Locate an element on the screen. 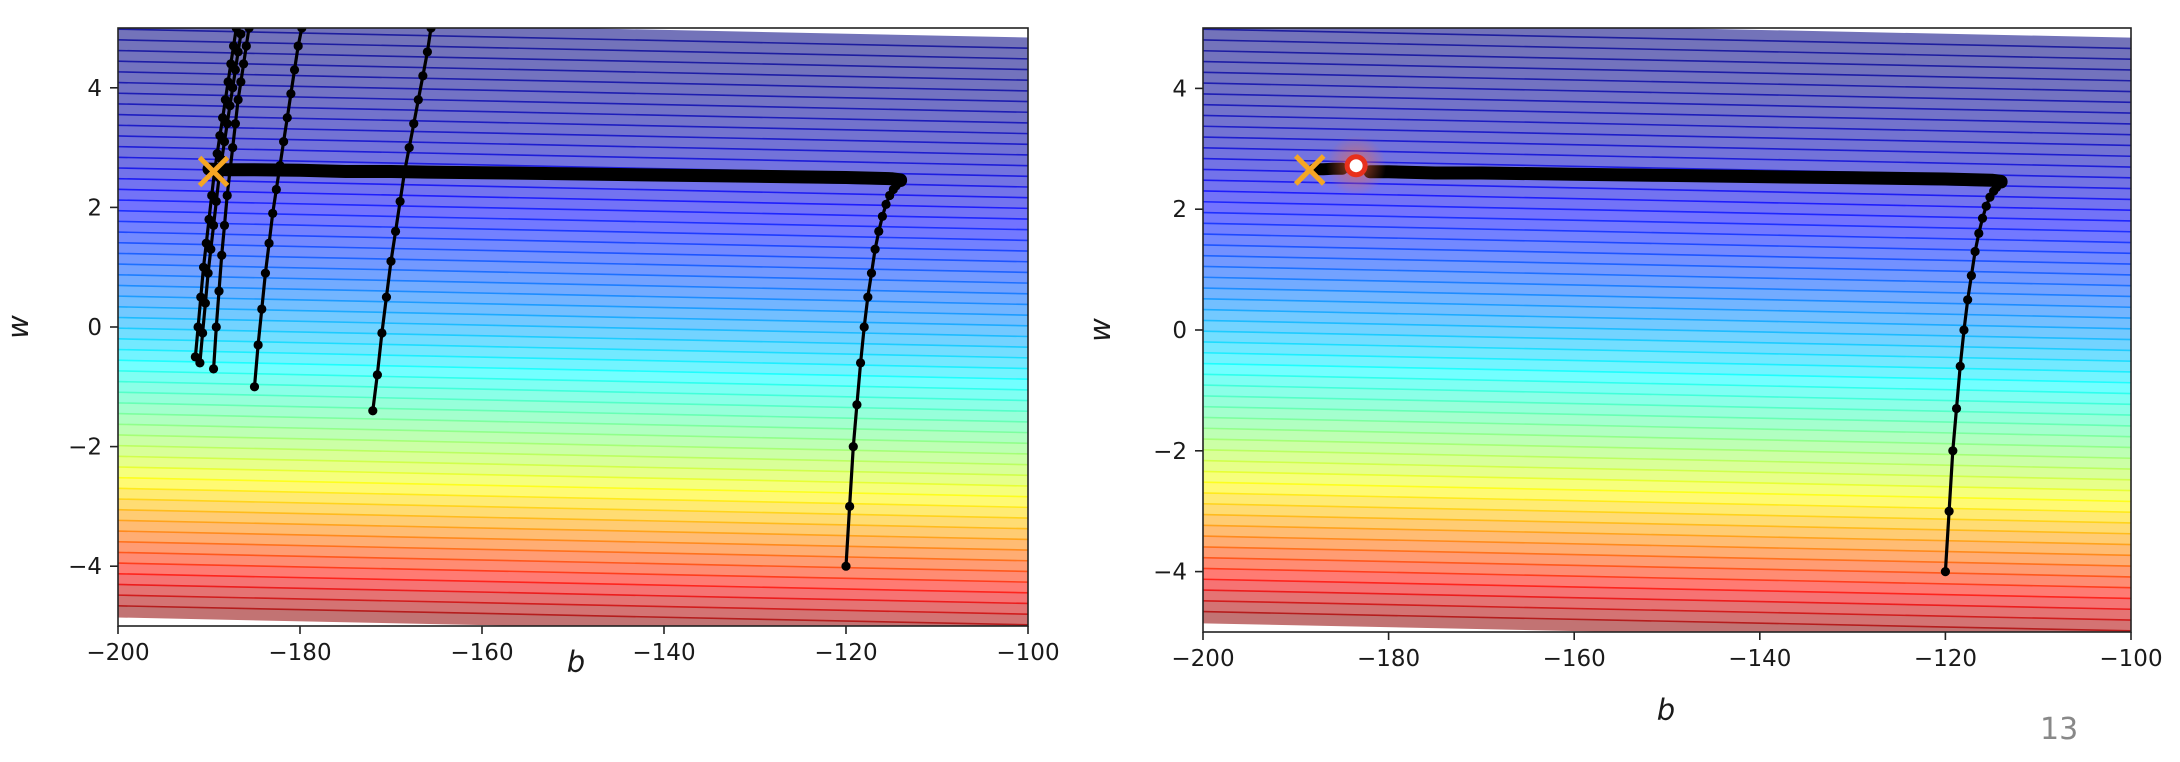 This screenshot has width=2180, height=762. y-tick-label: 0 is located at coordinates (94, 328).